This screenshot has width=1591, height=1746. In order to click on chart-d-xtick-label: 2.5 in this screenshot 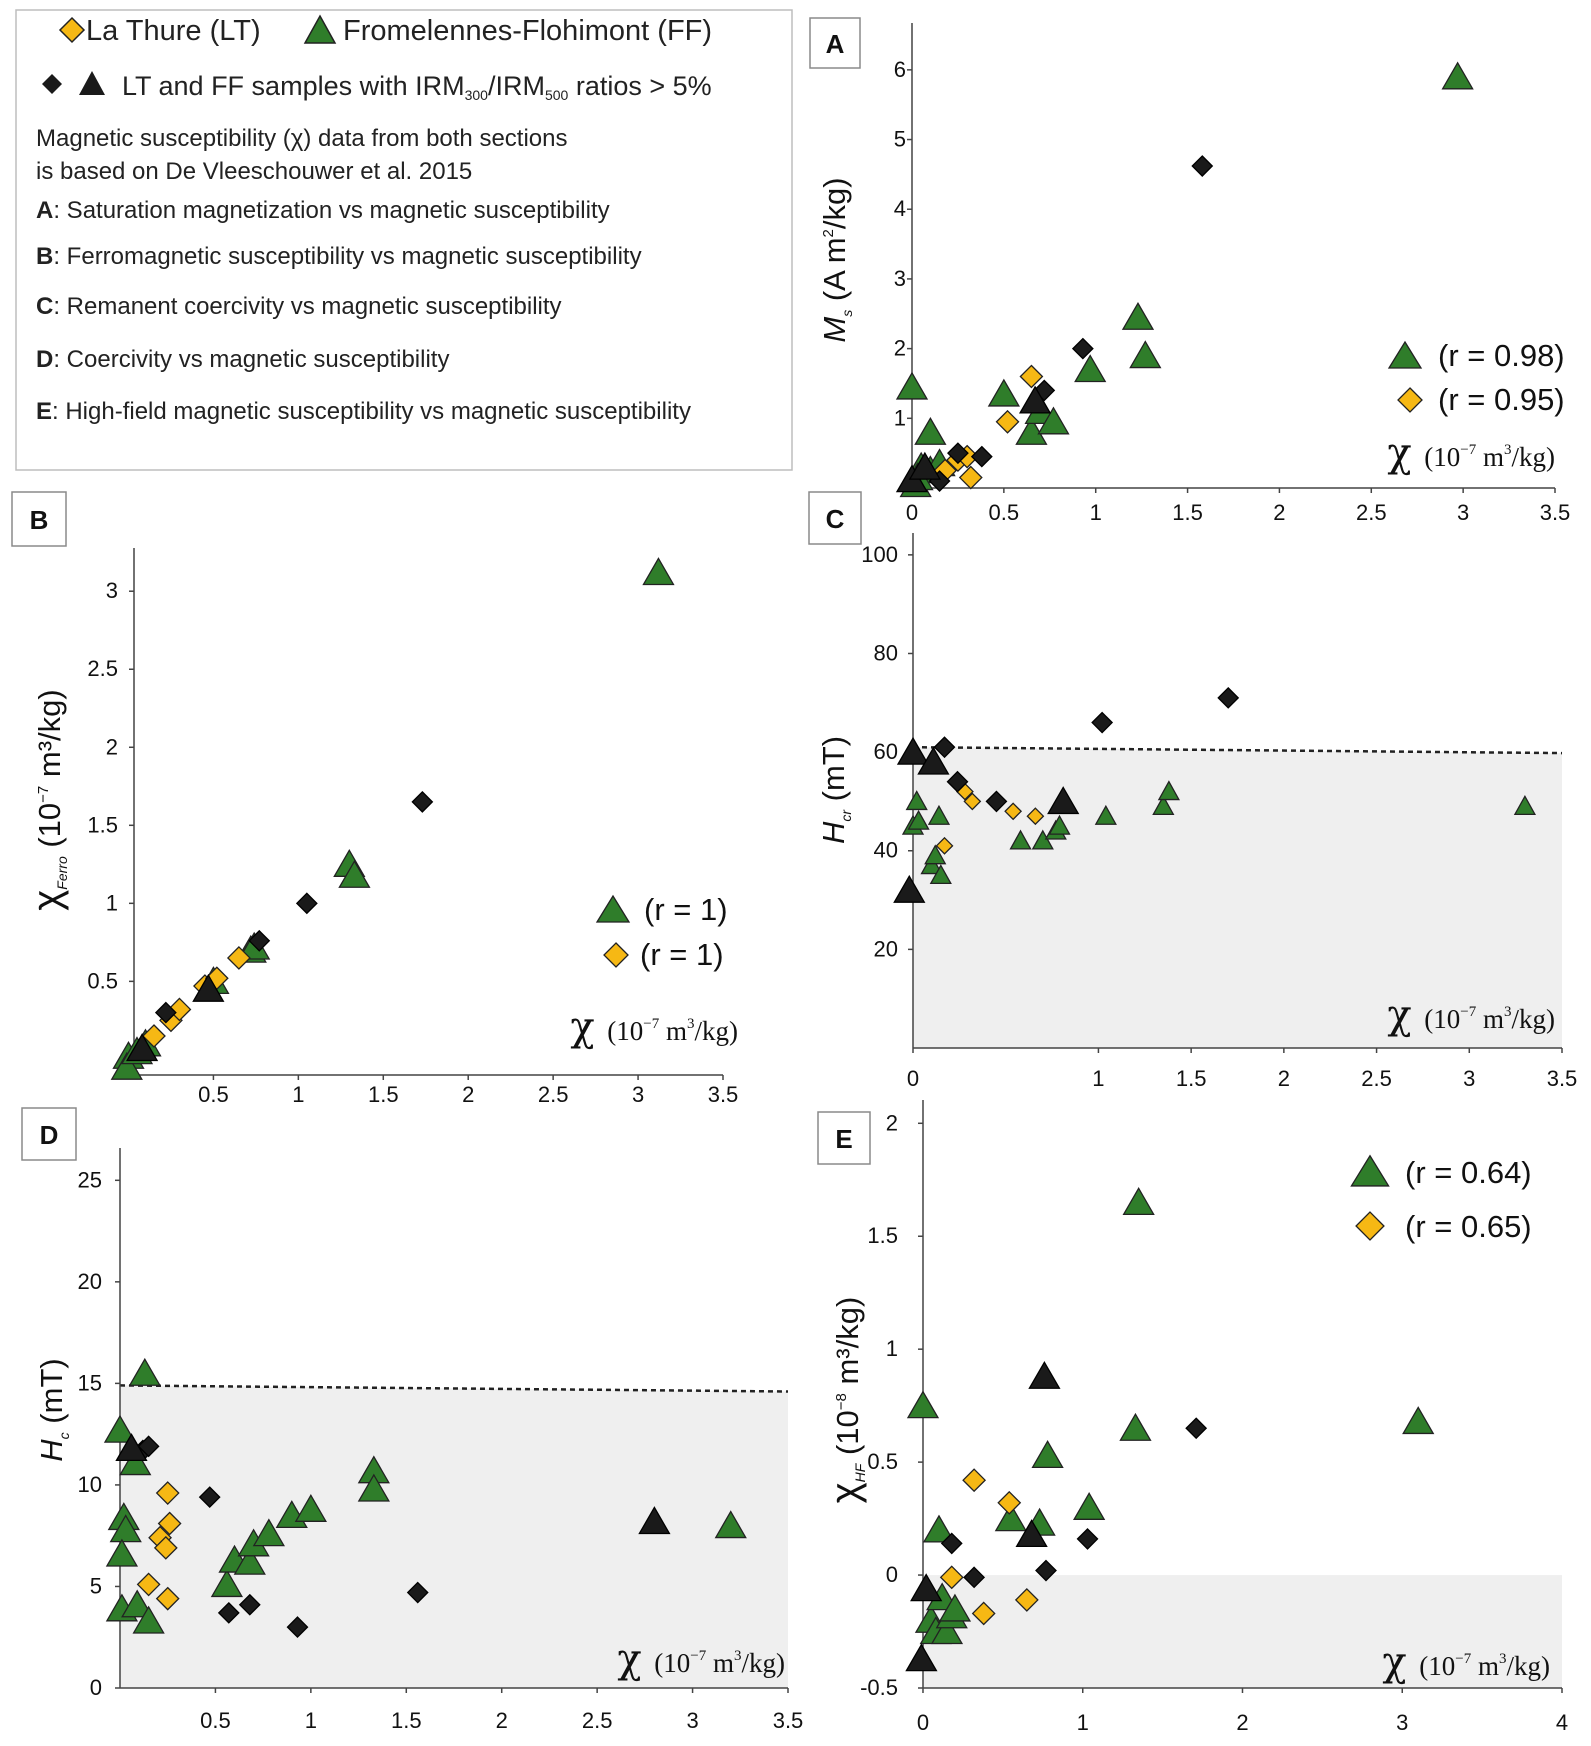, I will do `click(597, 1720)`.